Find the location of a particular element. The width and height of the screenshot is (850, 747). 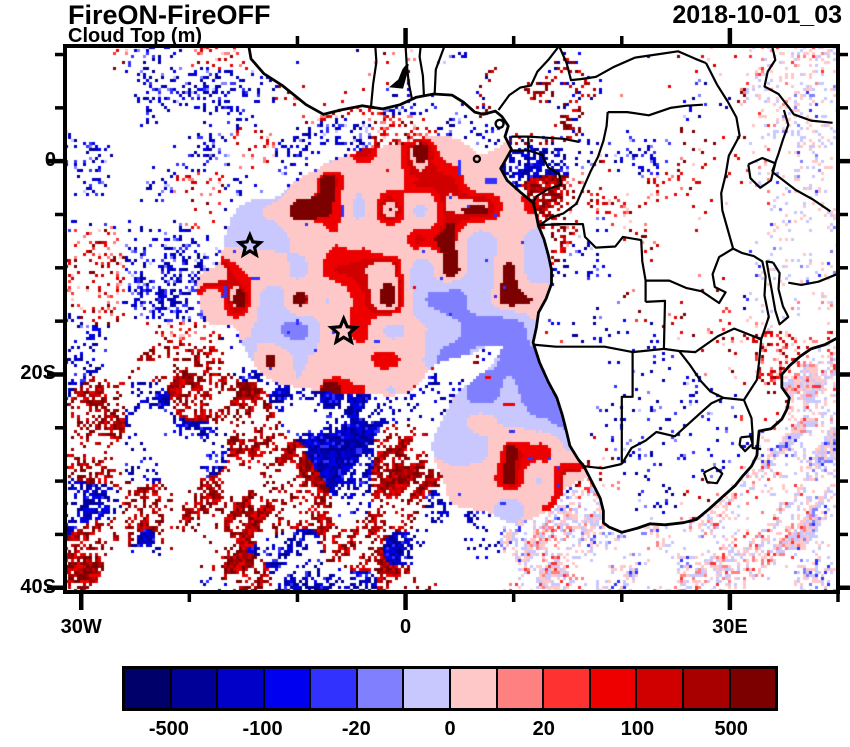

plot-subtitle: Cloud Top (m) is located at coordinates (135, 36).